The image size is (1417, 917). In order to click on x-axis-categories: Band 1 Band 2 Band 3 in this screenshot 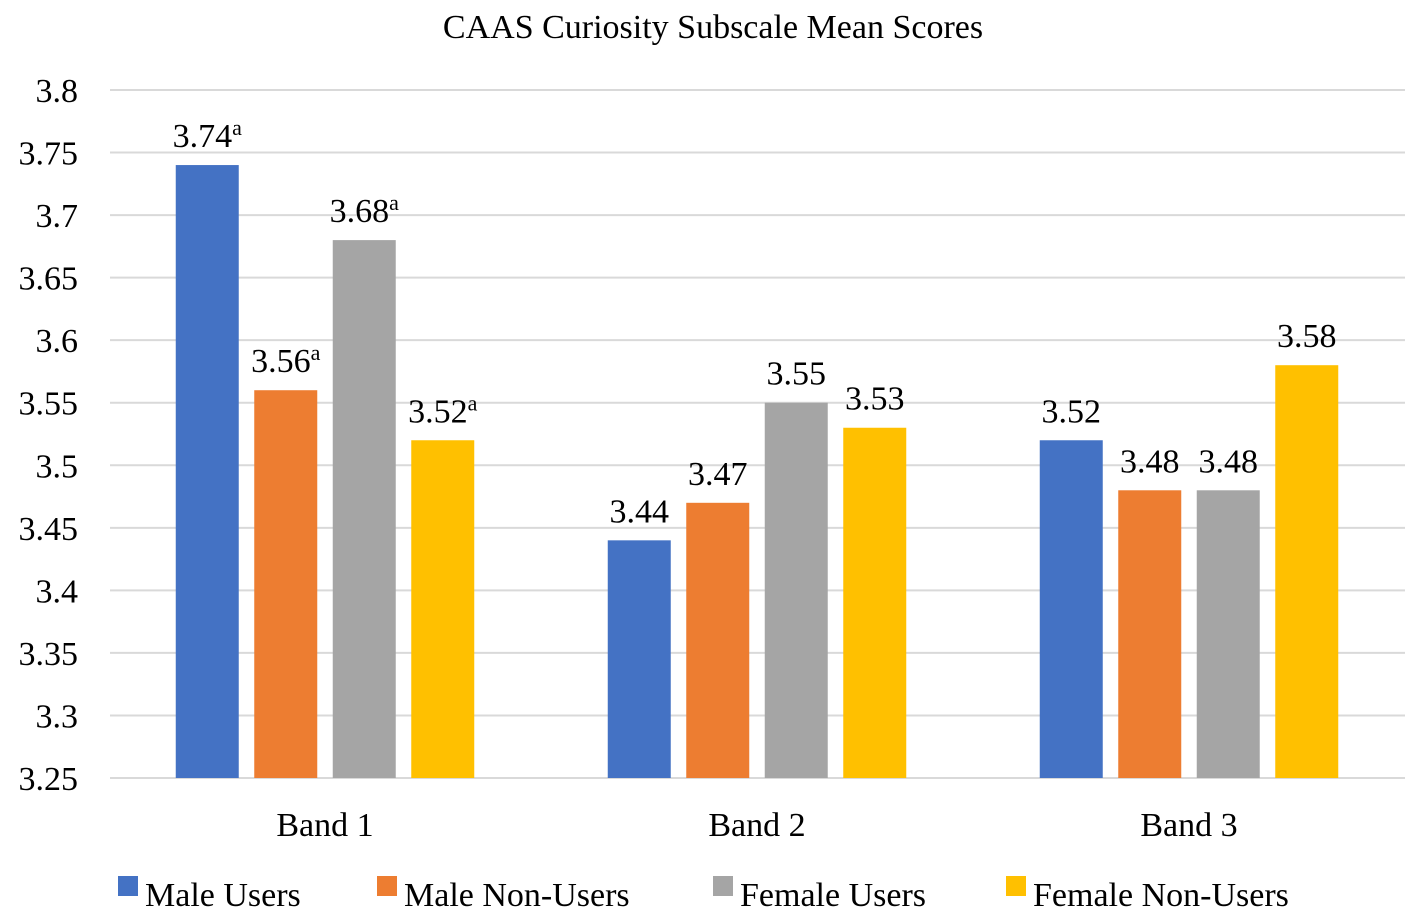, I will do `click(756, 825)`.